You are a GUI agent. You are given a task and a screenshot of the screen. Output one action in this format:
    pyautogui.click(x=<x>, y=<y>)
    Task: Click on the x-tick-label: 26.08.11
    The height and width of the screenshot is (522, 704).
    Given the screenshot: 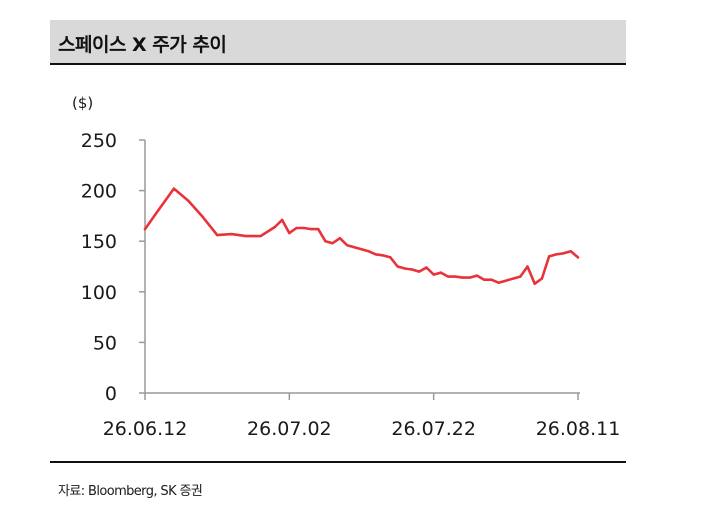 What is the action you would take?
    pyautogui.click(x=578, y=429)
    